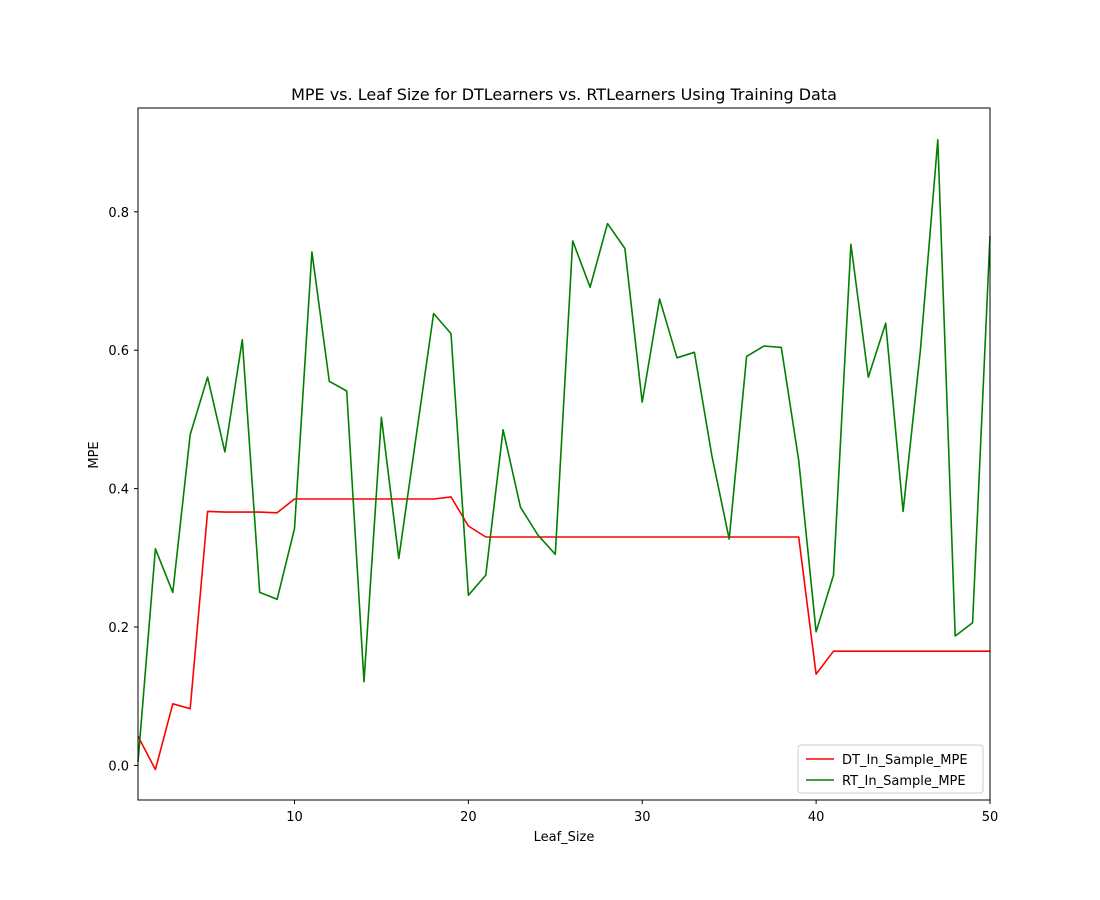 The image size is (1100, 900). I want to click on legend-box, so click(890, 769).